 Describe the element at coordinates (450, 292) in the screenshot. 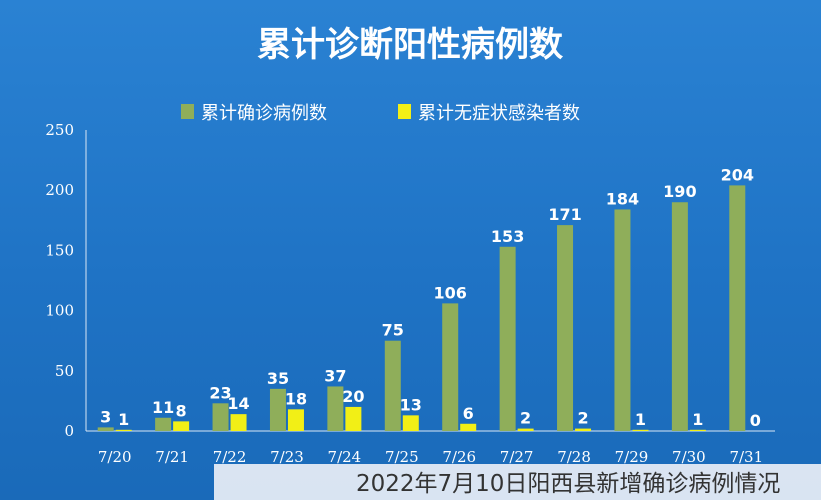

I see `data-label-confirmed: 106` at that location.